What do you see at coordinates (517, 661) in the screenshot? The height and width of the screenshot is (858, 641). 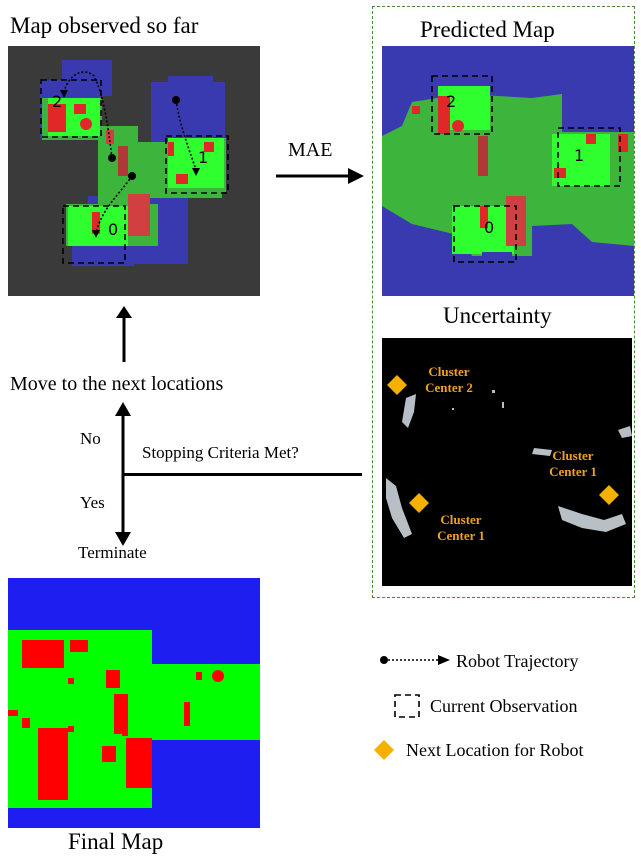 I see `legend-trajectory-label: Robot Trajectory` at bounding box center [517, 661].